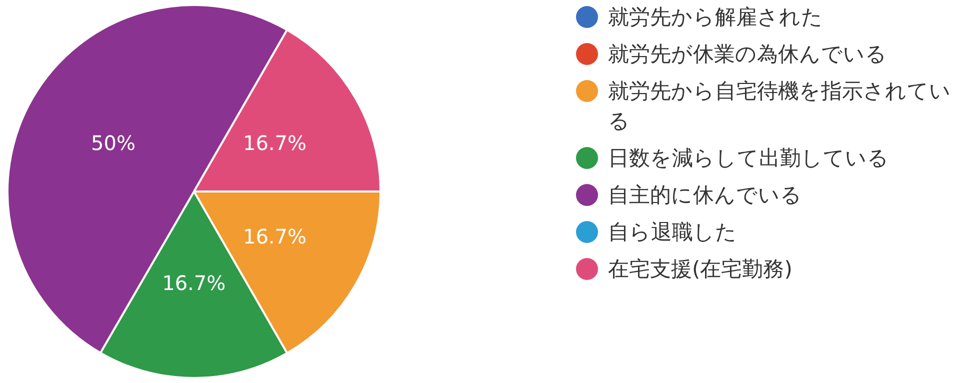 This screenshot has width=969, height=383. Describe the element at coordinates (747, 54) in the screenshot. I see `legend-label: 就労先が休業の為休んでいる` at that location.